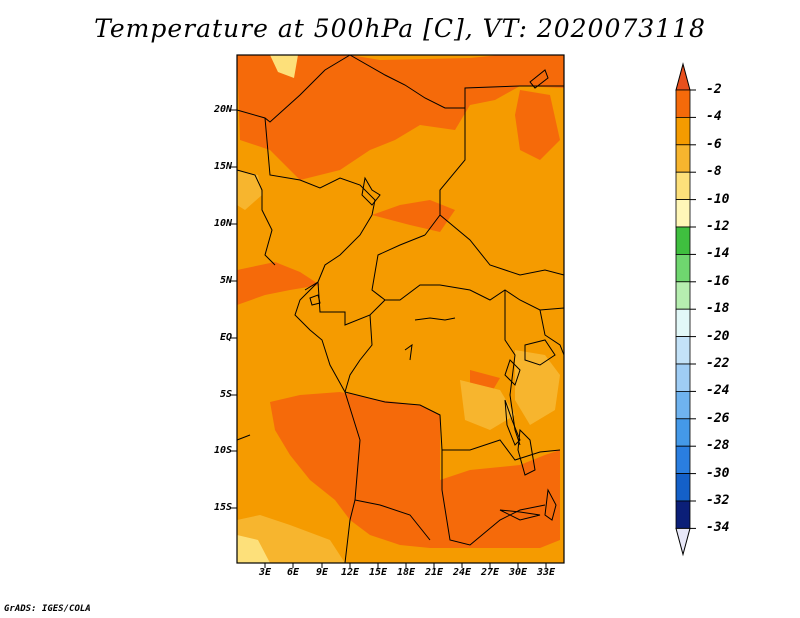 The image size is (800, 618). What do you see at coordinates (350, 572) in the screenshot?
I see `lon-label-12e: 12E` at bounding box center [350, 572].